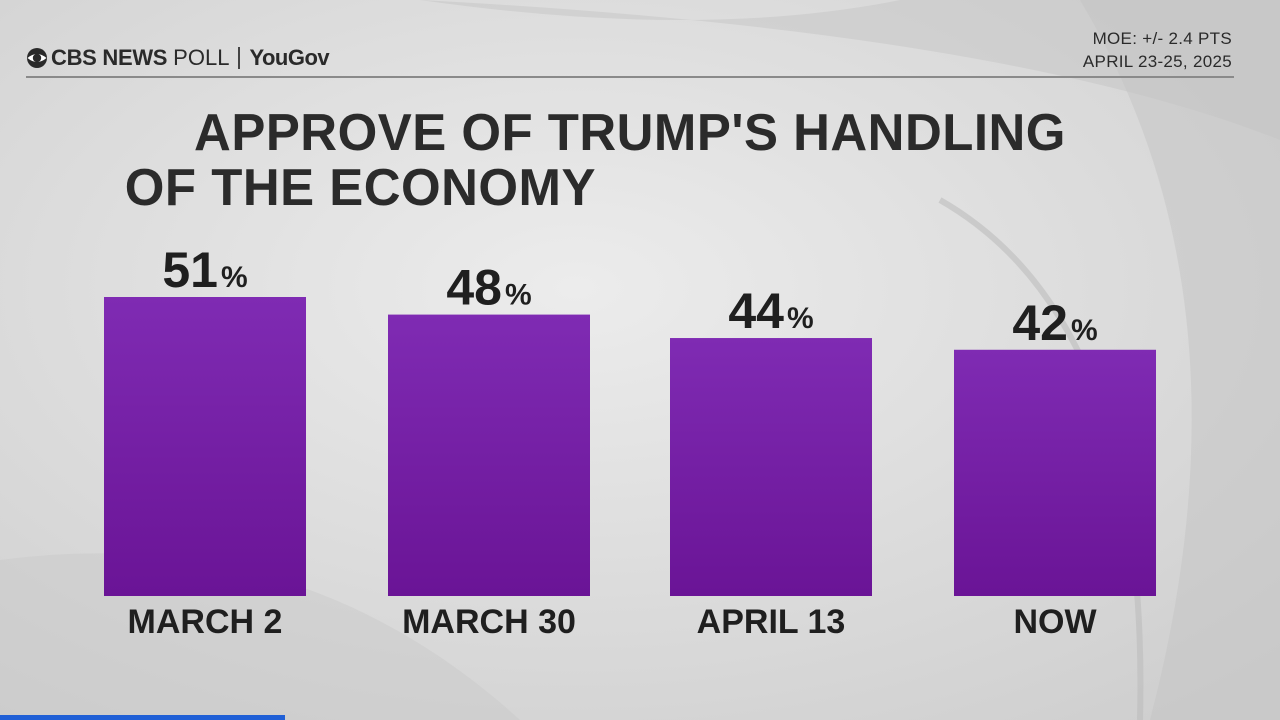  What do you see at coordinates (360, 188) in the screenshot?
I see `chart-title-line-2: OF THE ECONOMY` at bounding box center [360, 188].